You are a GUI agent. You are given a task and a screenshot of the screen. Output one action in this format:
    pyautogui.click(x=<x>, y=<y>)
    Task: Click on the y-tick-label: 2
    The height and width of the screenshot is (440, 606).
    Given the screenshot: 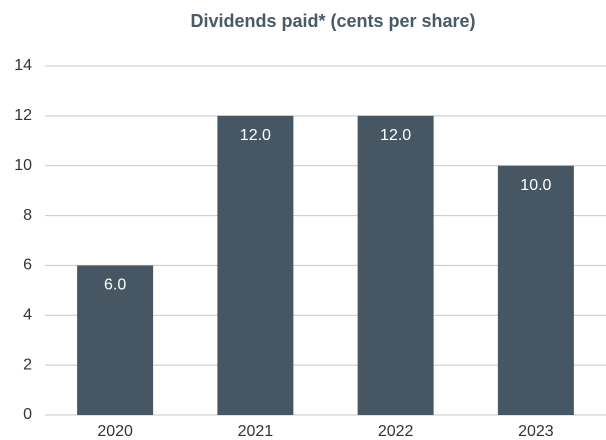 What is the action you would take?
    pyautogui.click(x=27, y=364)
    